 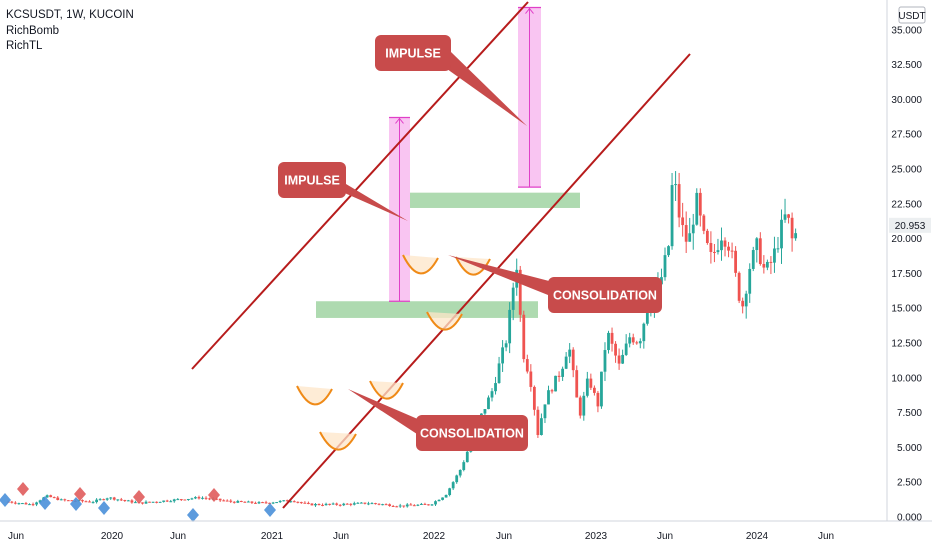 I want to click on price-tick-label: 32.500, so click(x=906, y=65).